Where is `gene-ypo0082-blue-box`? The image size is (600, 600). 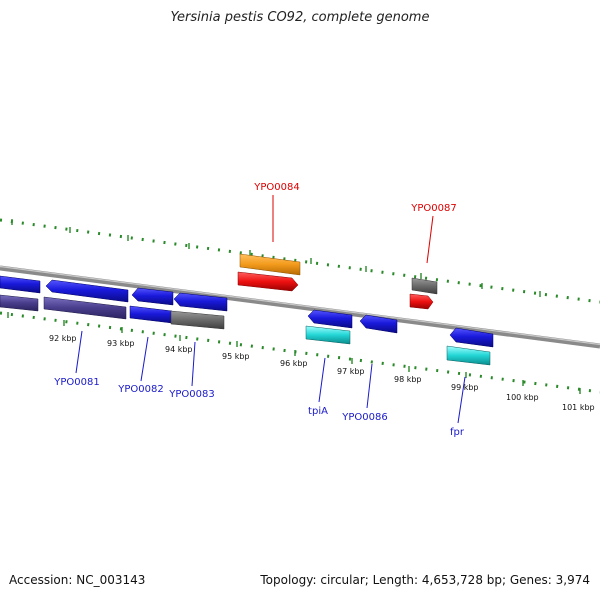
gene-ypo0082-blue-box is located at coordinates (151, 314).